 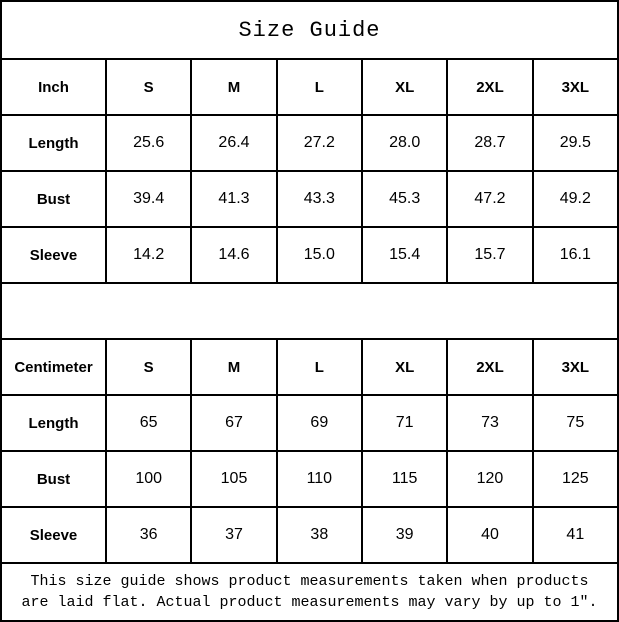 What do you see at coordinates (404, 143) in the screenshot?
I see `value-cell: 28.0` at bounding box center [404, 143].